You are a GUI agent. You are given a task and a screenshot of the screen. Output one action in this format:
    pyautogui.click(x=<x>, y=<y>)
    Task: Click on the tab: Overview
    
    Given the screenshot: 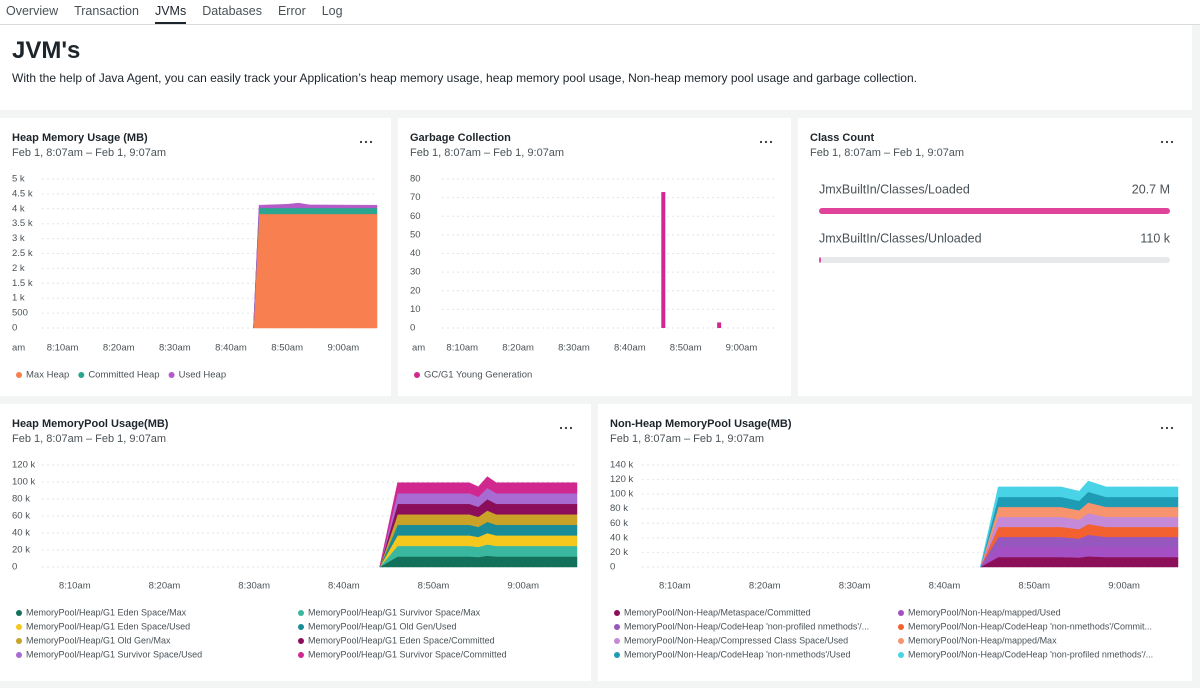 What is the action you would take?
    pyautogui.click(x=32, y=11)
    